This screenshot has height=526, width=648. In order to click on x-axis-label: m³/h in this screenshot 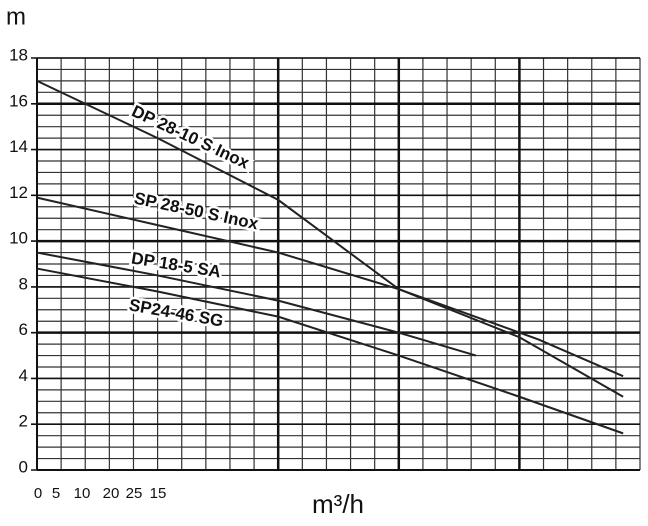, I will do `click(338, 504)`.